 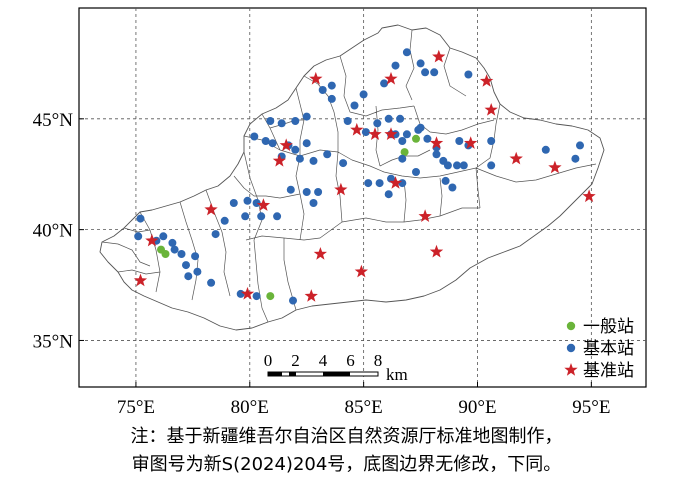 I want to click on legend-general-marker, so click(x=571, y=326).